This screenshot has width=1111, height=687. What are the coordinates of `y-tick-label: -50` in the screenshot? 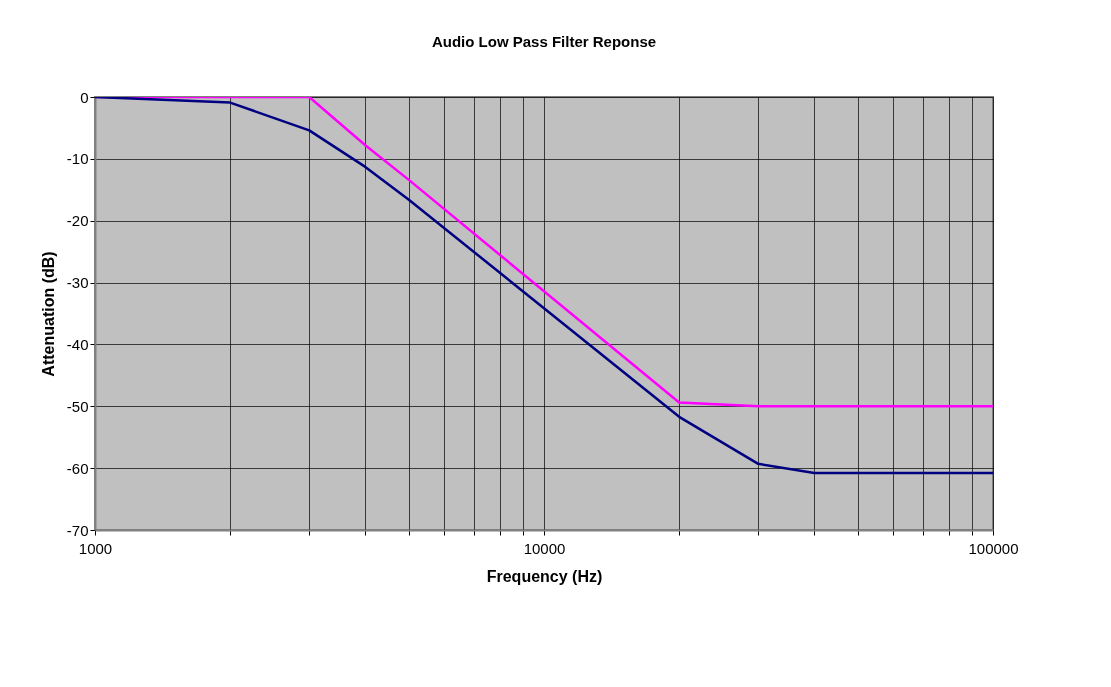 It's located at (77, 406).